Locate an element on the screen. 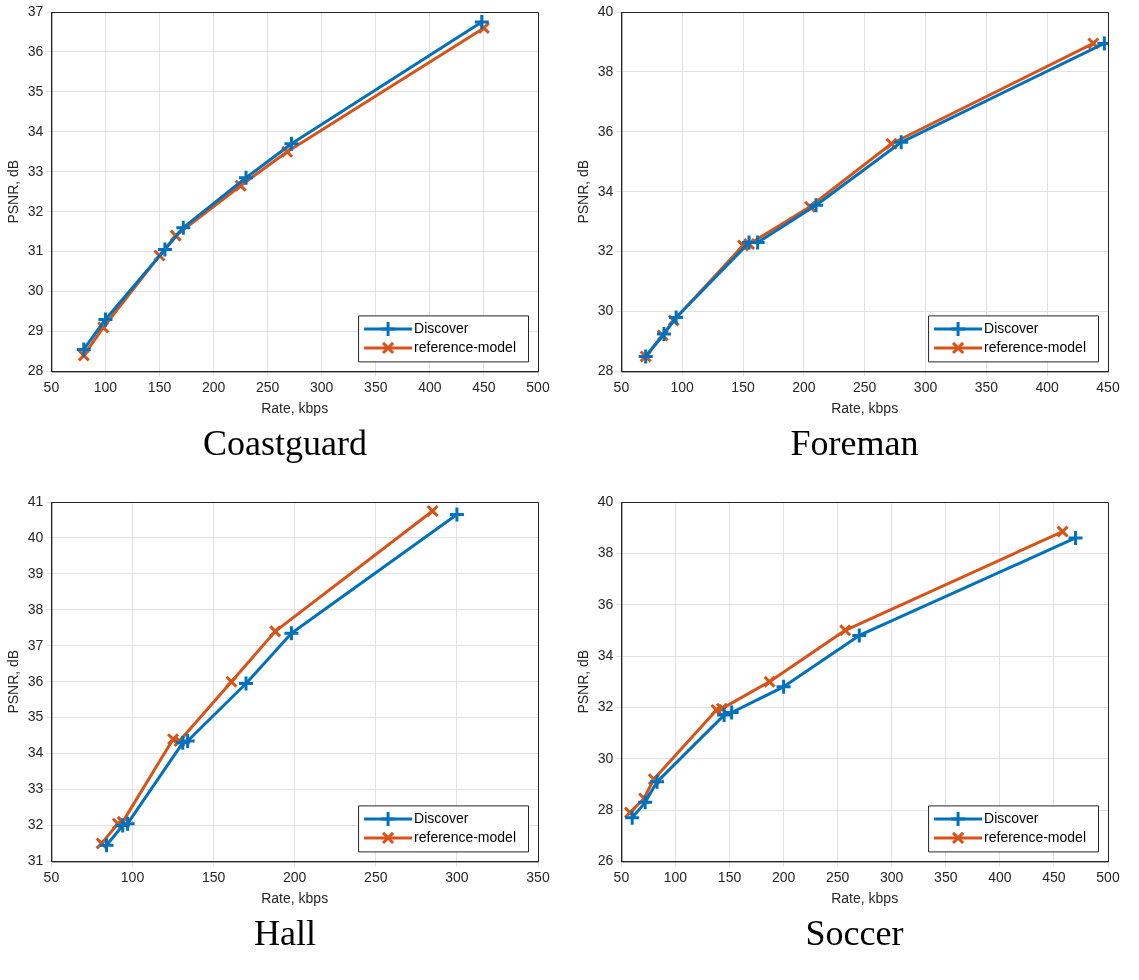  x-tick-label: 450 is located at coordinates (484, 386).